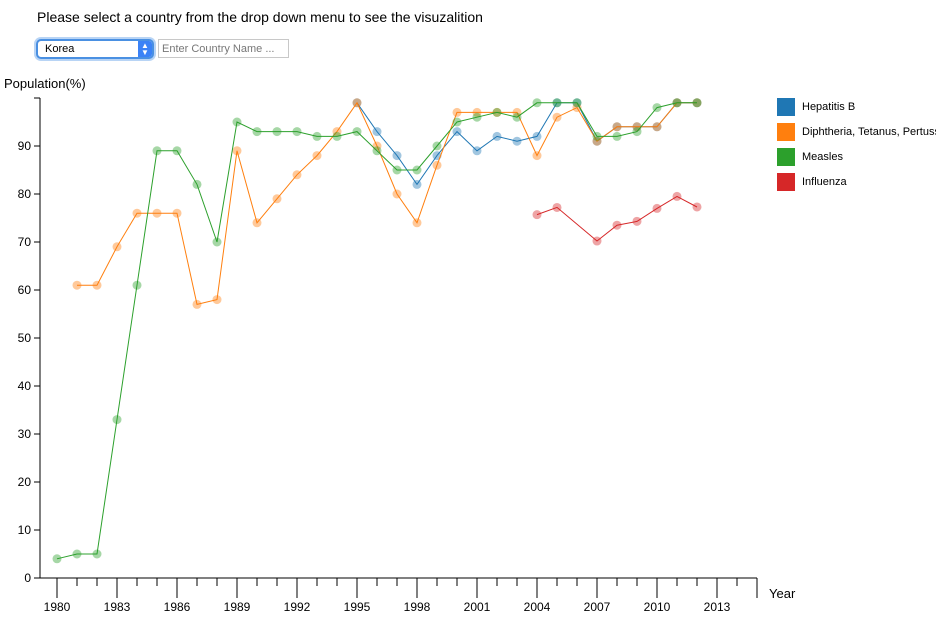  I want to click on y-tick-label: 30, so click(25, 434).